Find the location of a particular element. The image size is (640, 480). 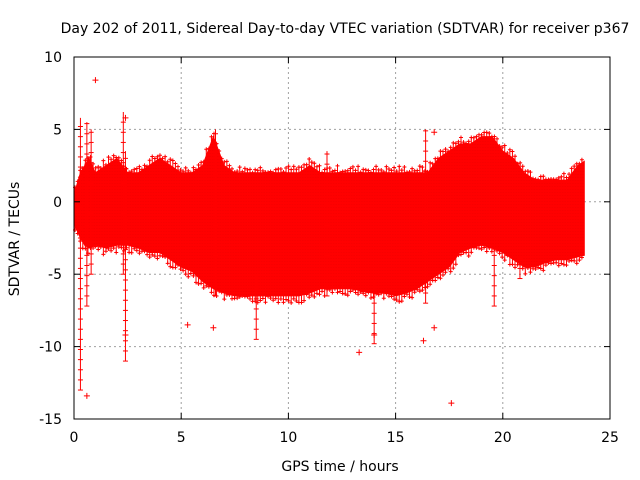

y-tick-label: 5 is located at coordinates (57, 130).